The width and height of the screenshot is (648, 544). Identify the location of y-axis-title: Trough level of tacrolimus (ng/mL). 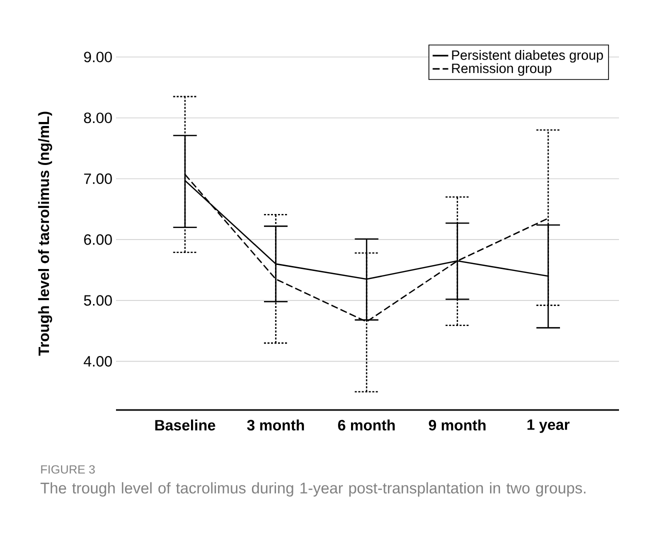
(45, 234).